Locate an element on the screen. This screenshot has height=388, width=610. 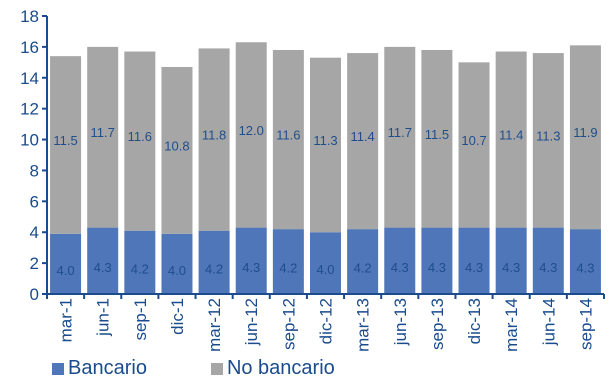
y-tick-label: 12 is located at coordinates (29, 109).